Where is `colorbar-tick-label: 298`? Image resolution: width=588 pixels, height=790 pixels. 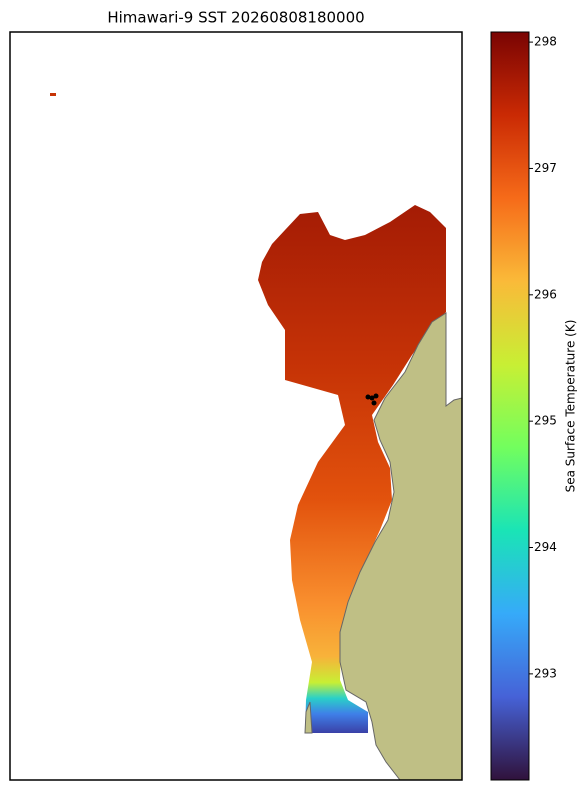 colorbar-tick-label: 298 is located at coordinates (545, 42).